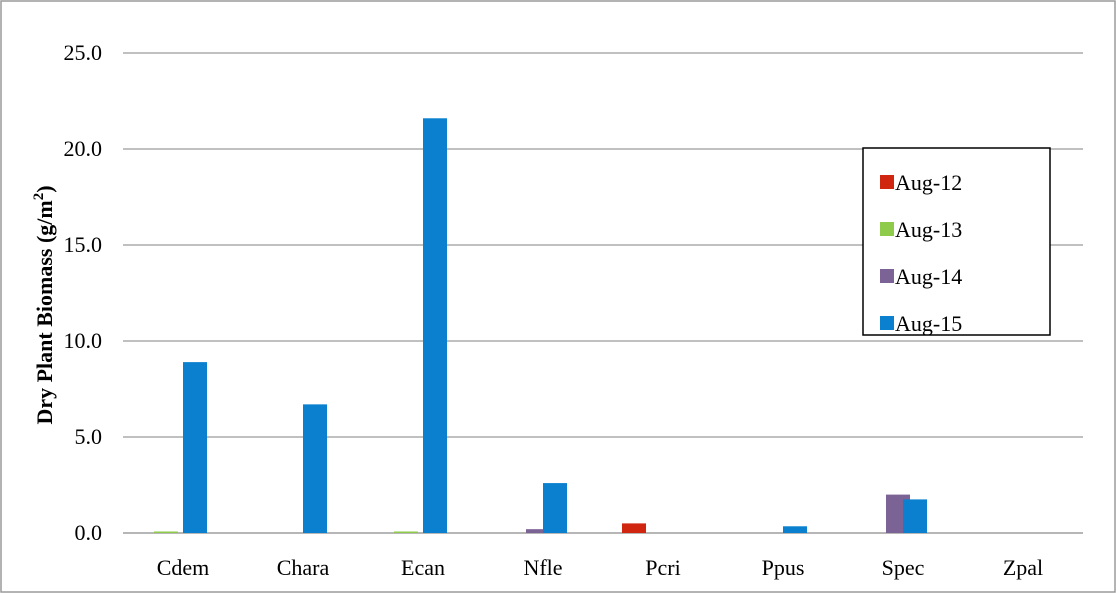  I want to click on y-axis-title: Dry Plant Biomass (g/m2), so click(44, 304).